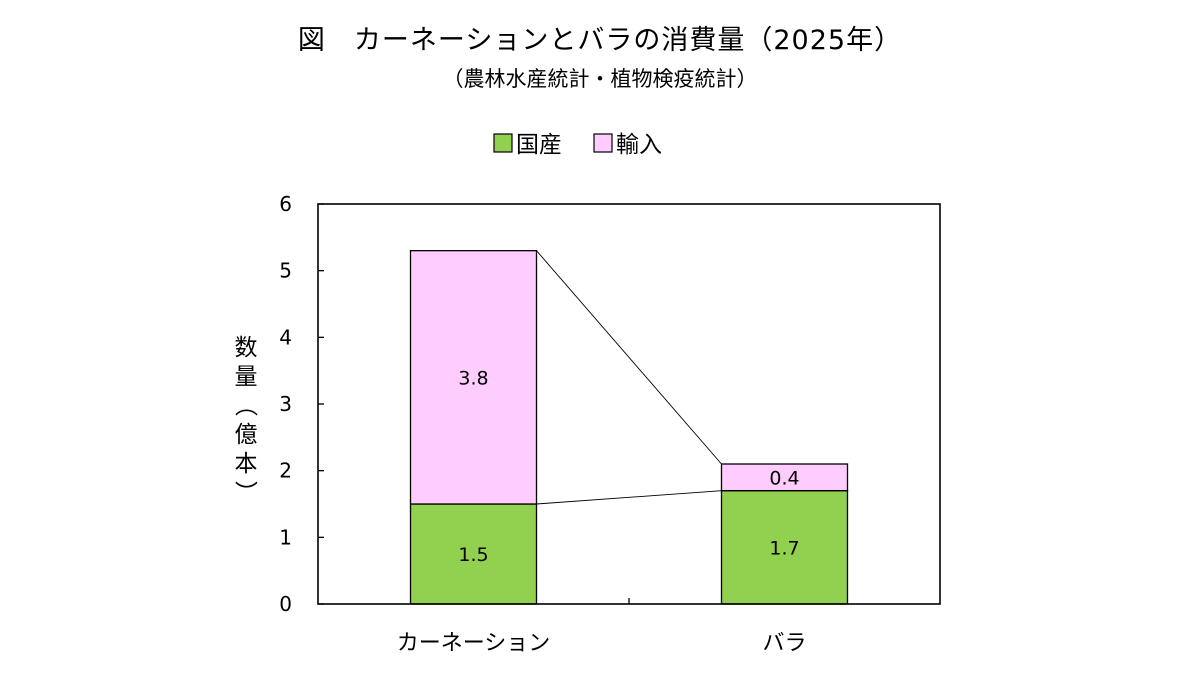  Describe the element at coordinates (246, 464) in the screenshot. I see `y-axis-label-char: 本` at that location.